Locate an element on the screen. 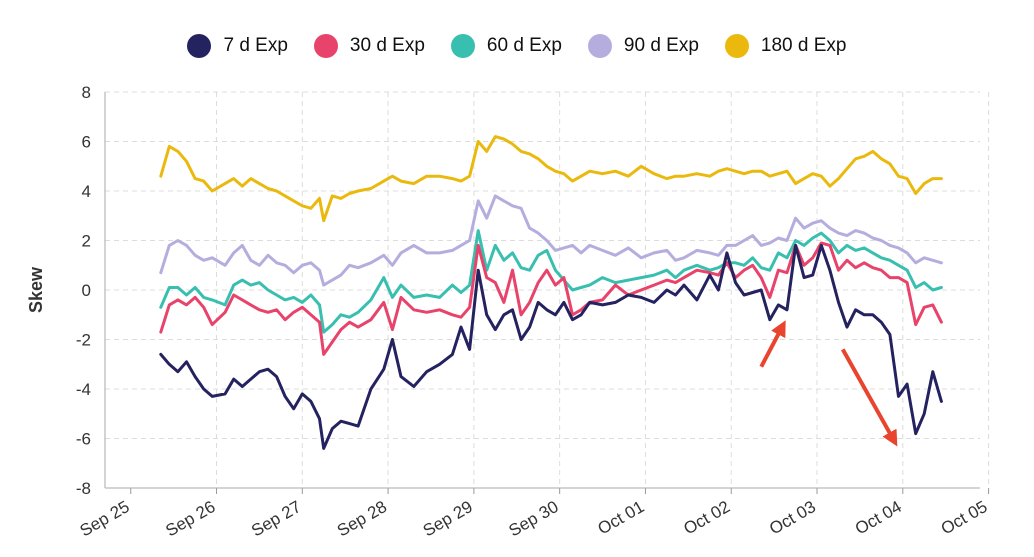 The image size is (1034, 557). y-tick-label: 6 is located at coordinates (86, 142).